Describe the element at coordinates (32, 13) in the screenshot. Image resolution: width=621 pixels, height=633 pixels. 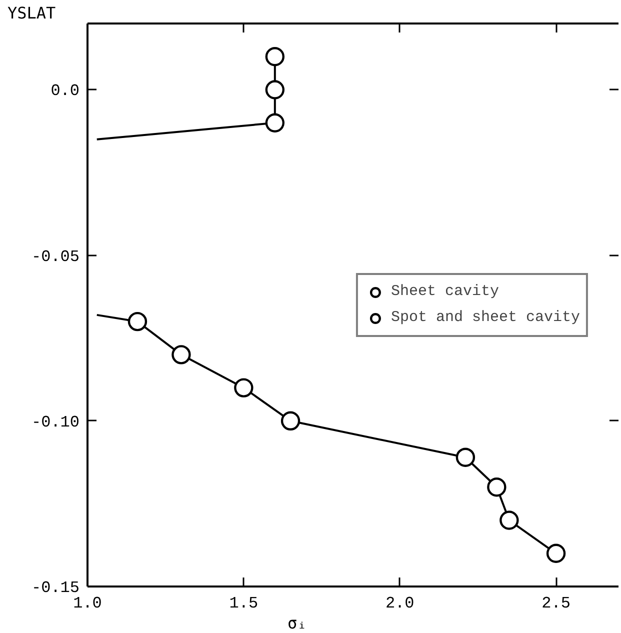
I see `y-axis-title: YSLAT` at that location.